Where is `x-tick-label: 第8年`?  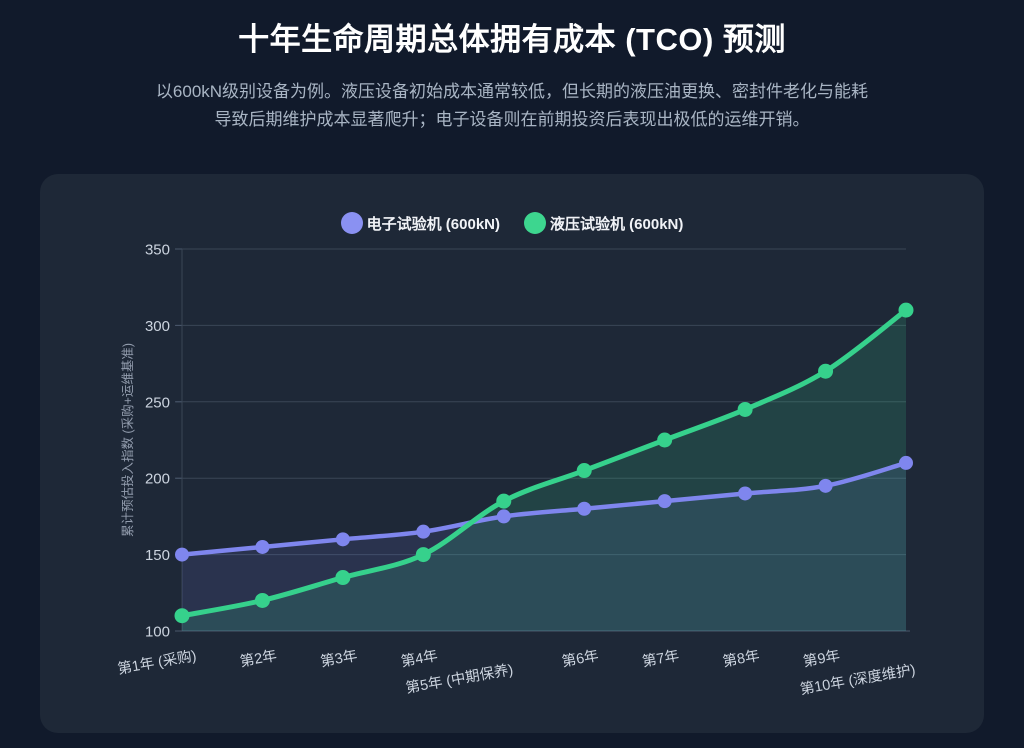 x-tick-label: 第8年 is located at coordinates (741, 658).